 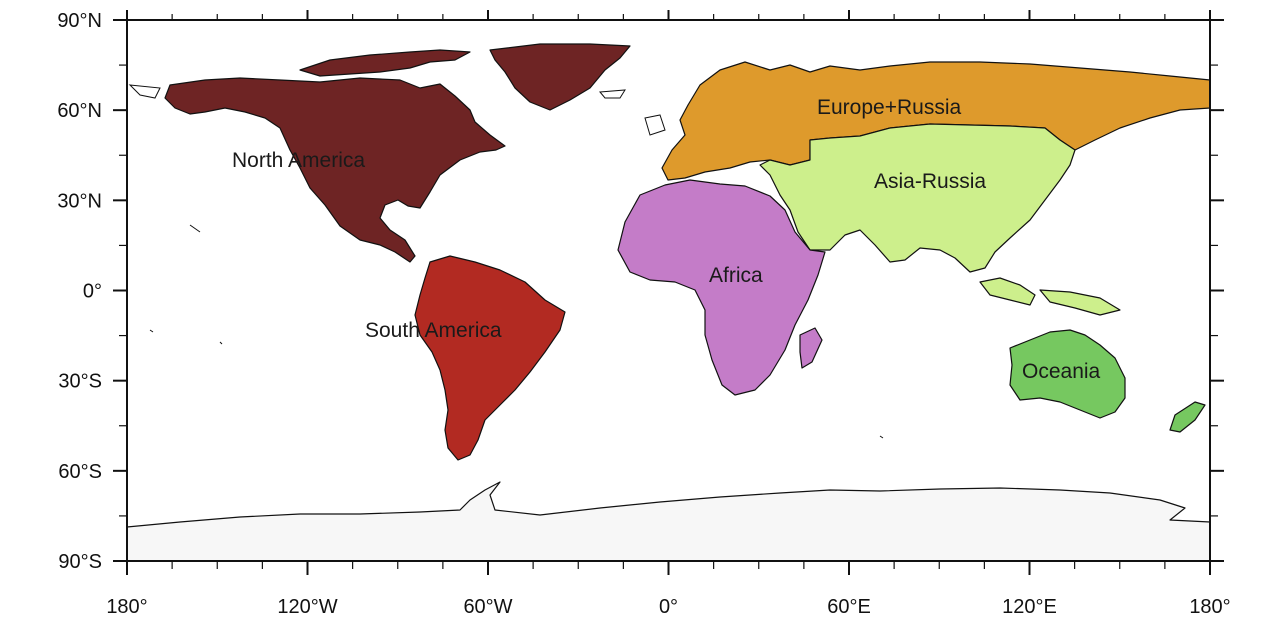 I want to click on south-america-landmass, so click(x=490, y=358).